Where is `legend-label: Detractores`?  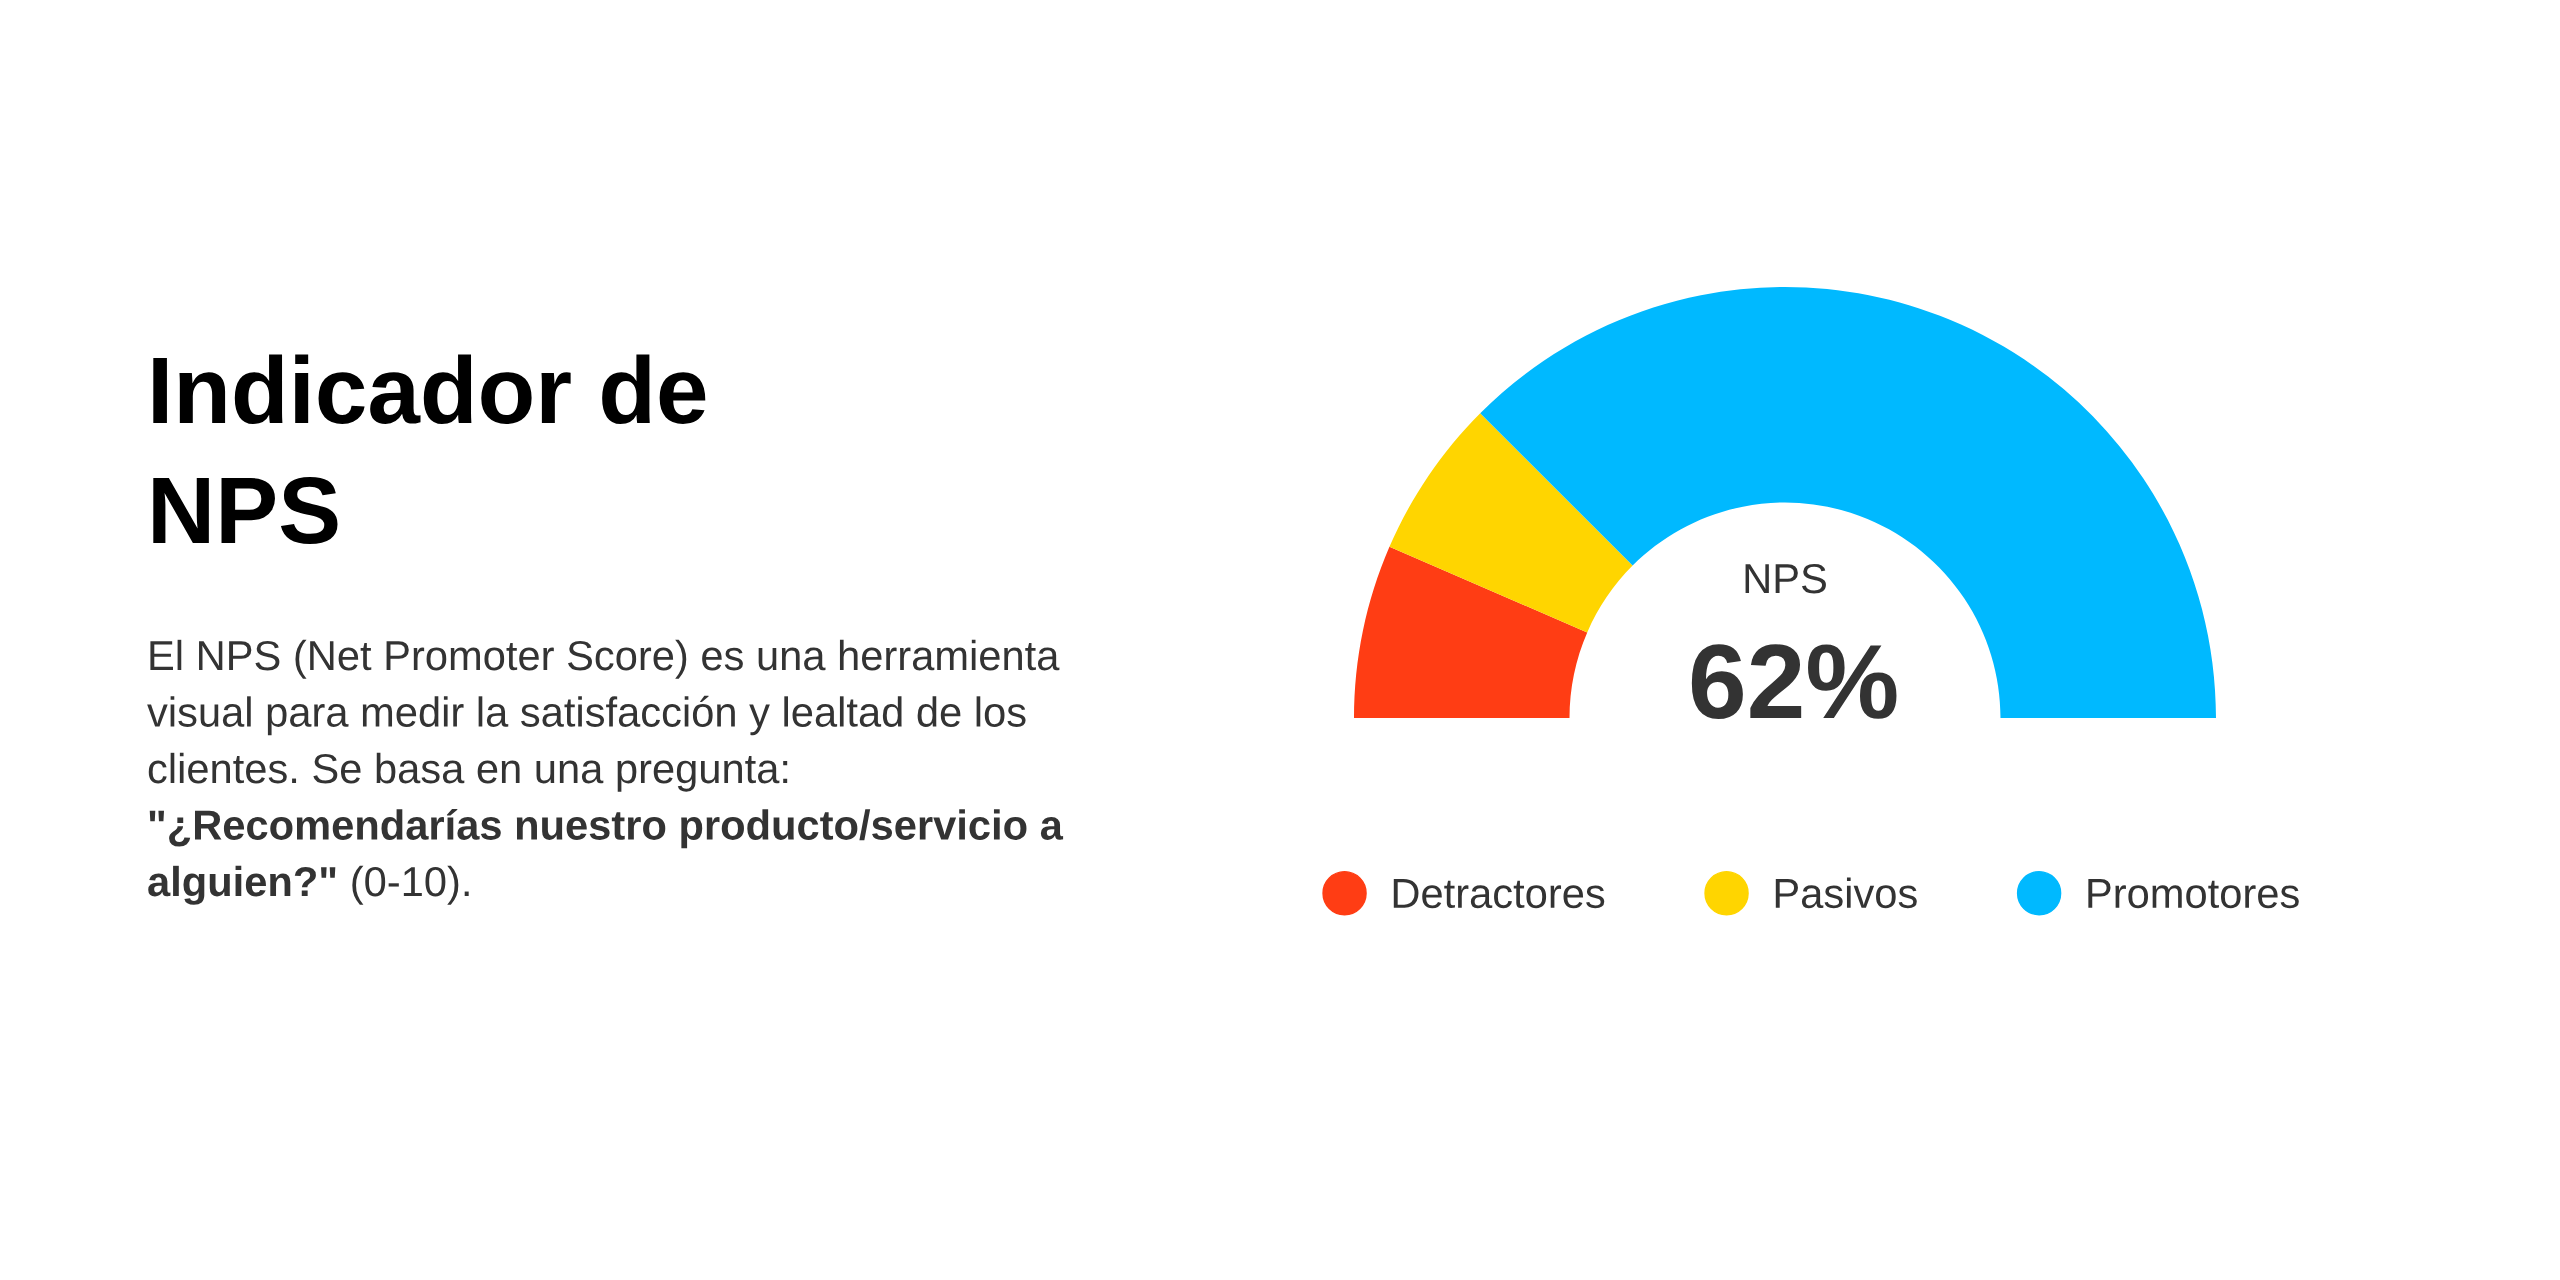 legend-label: Detractores is located at coordinates (1499, 894).